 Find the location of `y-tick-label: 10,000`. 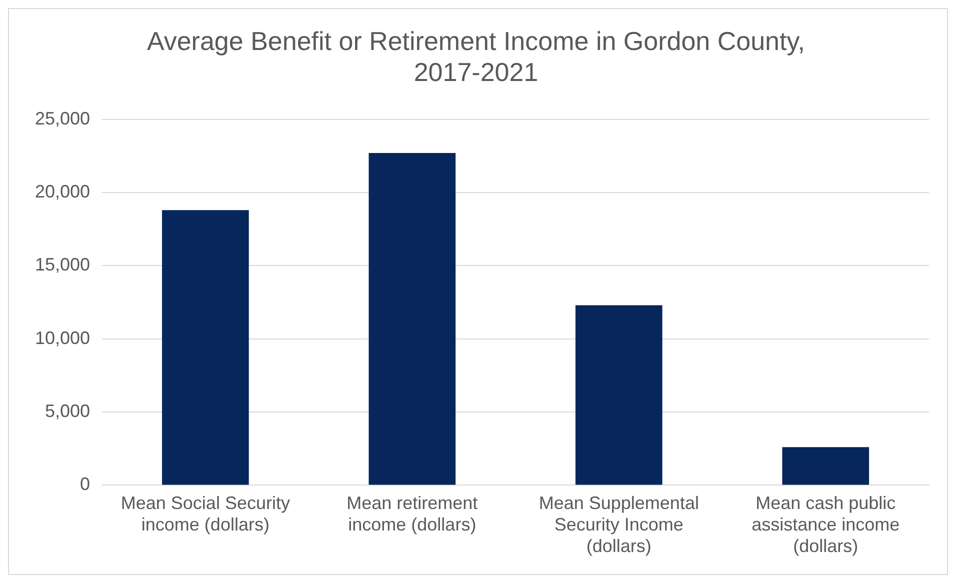

y-tick-label: 10,000 is located at coordinates (62, 338).